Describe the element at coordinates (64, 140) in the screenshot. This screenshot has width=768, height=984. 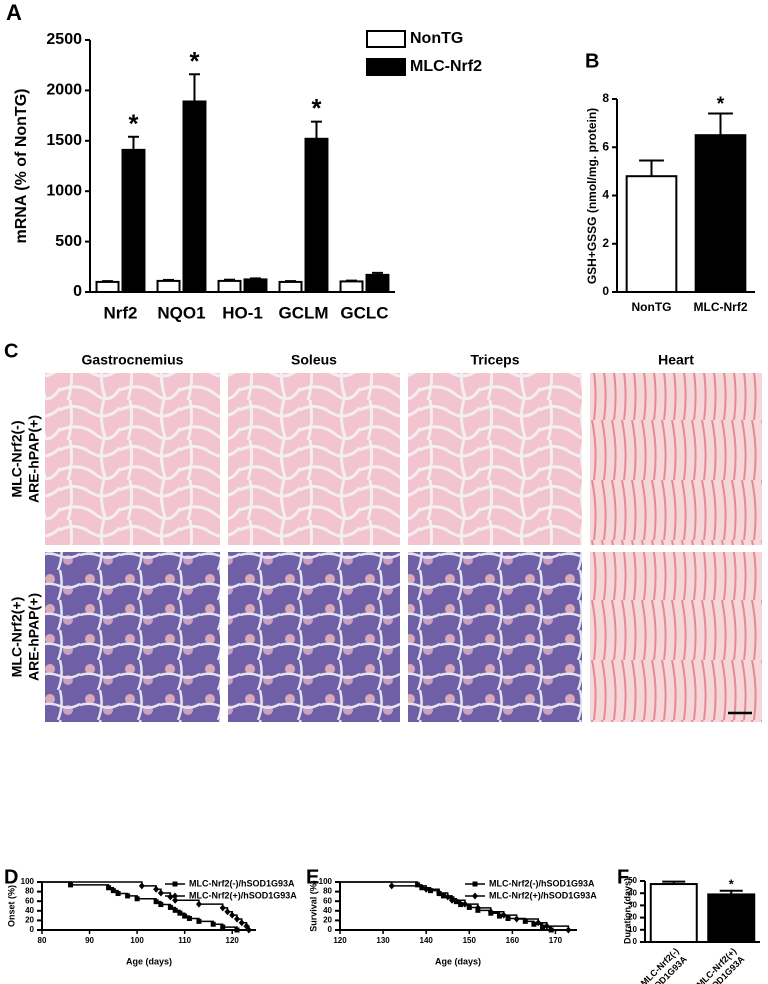
I see `y-tick-label: 1500` at that location.